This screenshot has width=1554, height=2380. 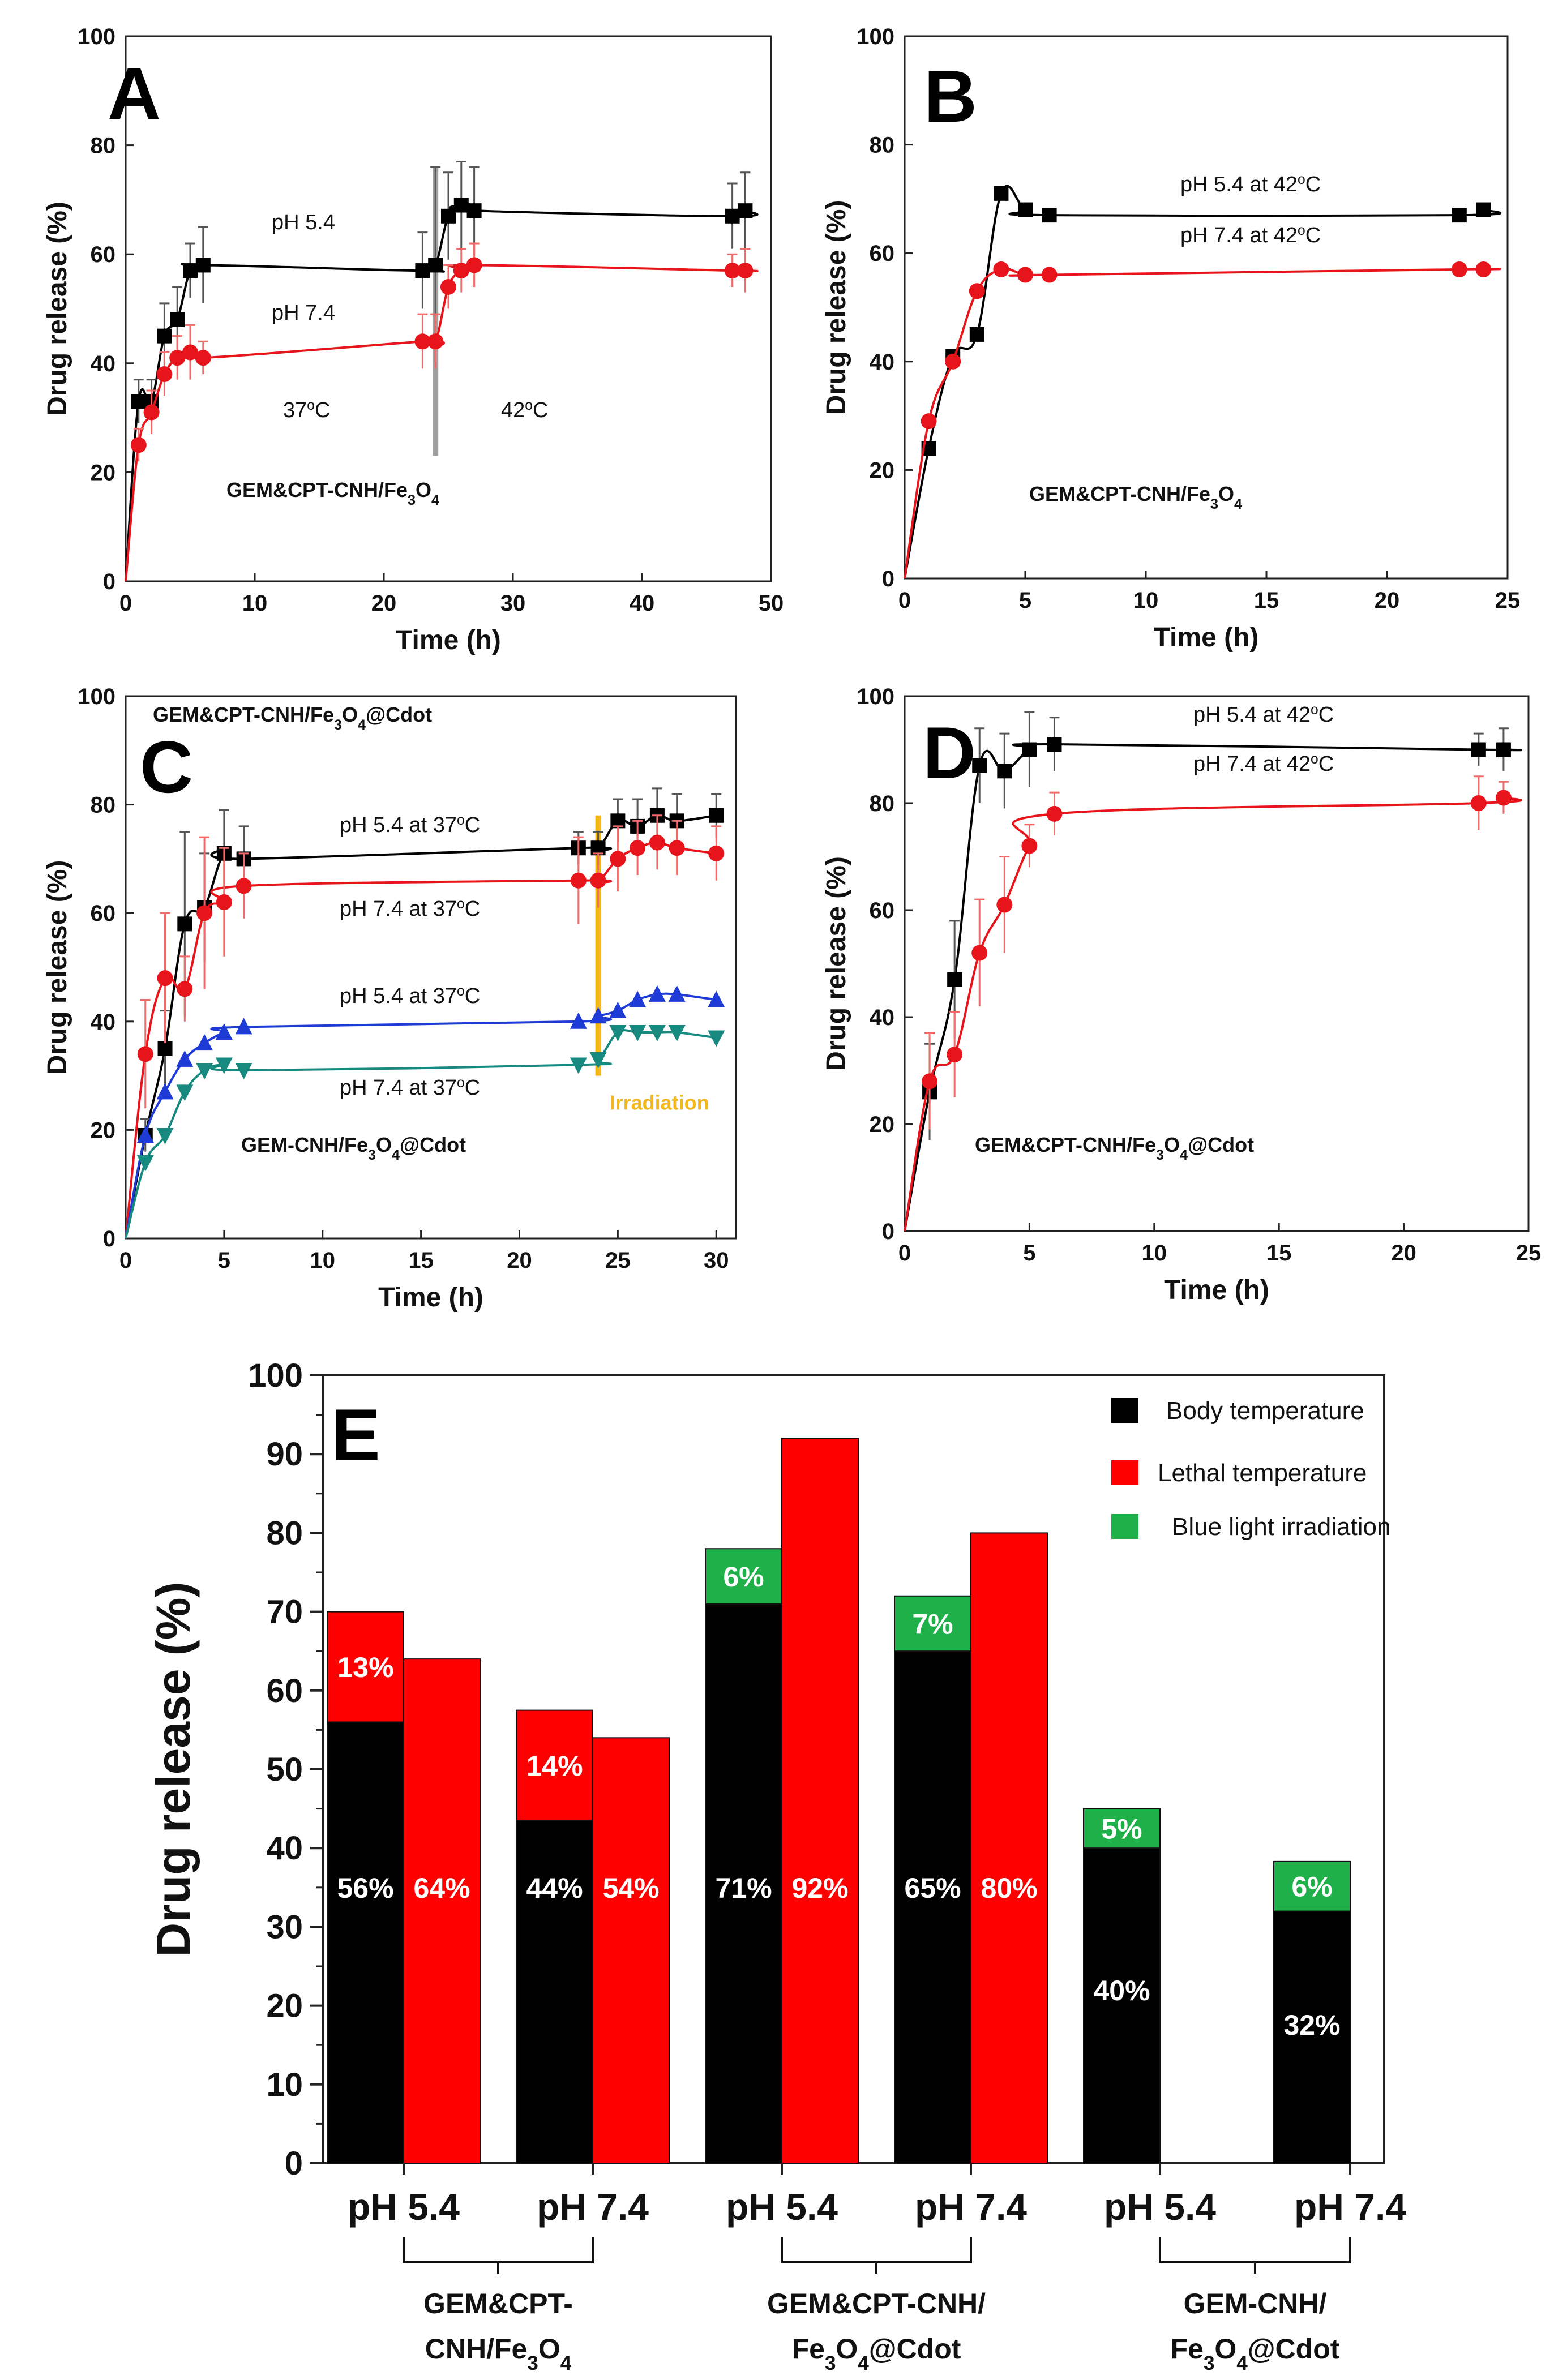 I want to click on x-tick-label: 30, so click(x=513, y=603).